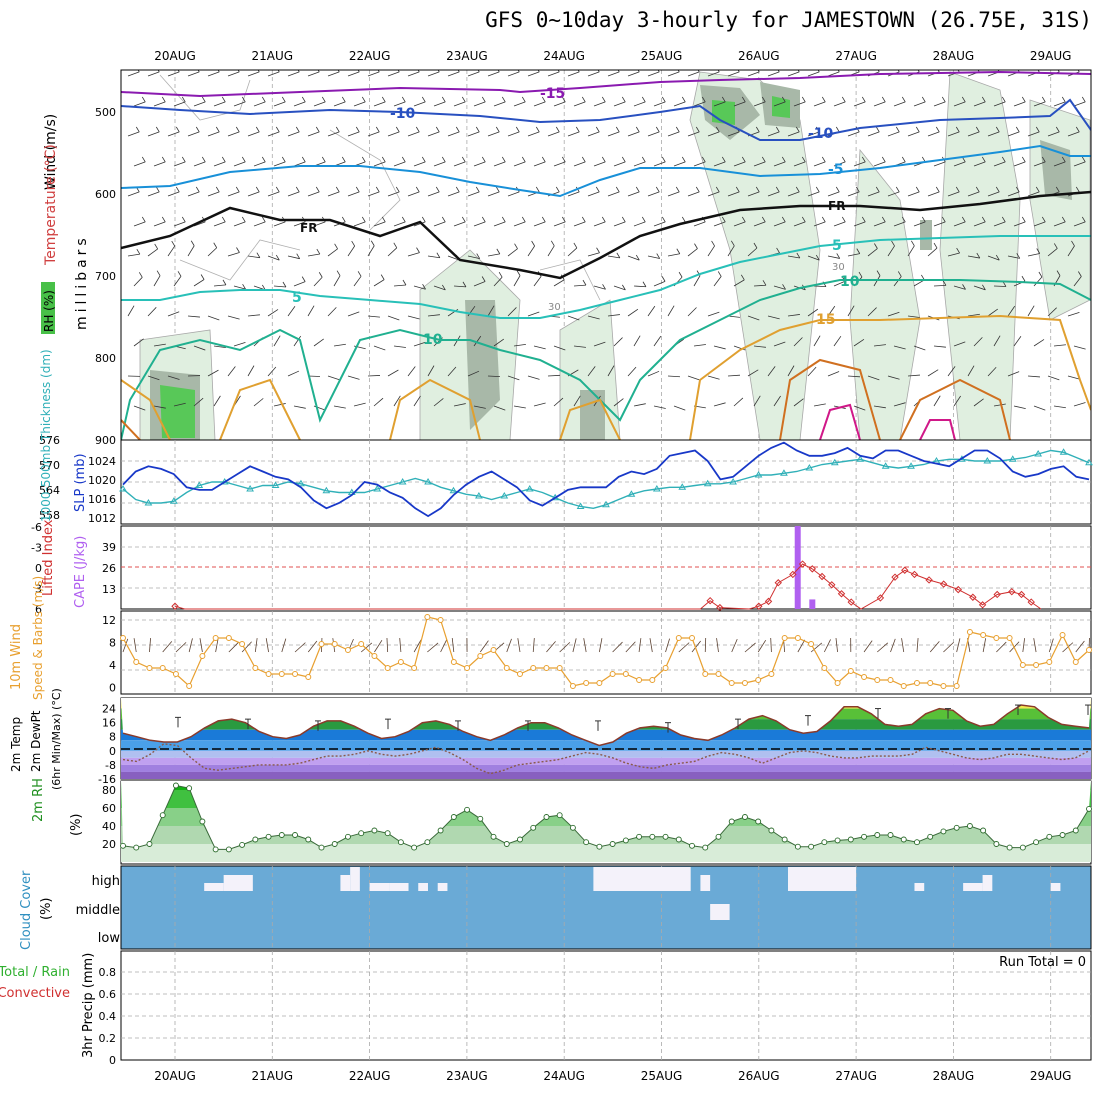 Image resolution: width=1100 pixels, height=1100 pixels. I want to click on temp-tick: -8, so click(110, 765).